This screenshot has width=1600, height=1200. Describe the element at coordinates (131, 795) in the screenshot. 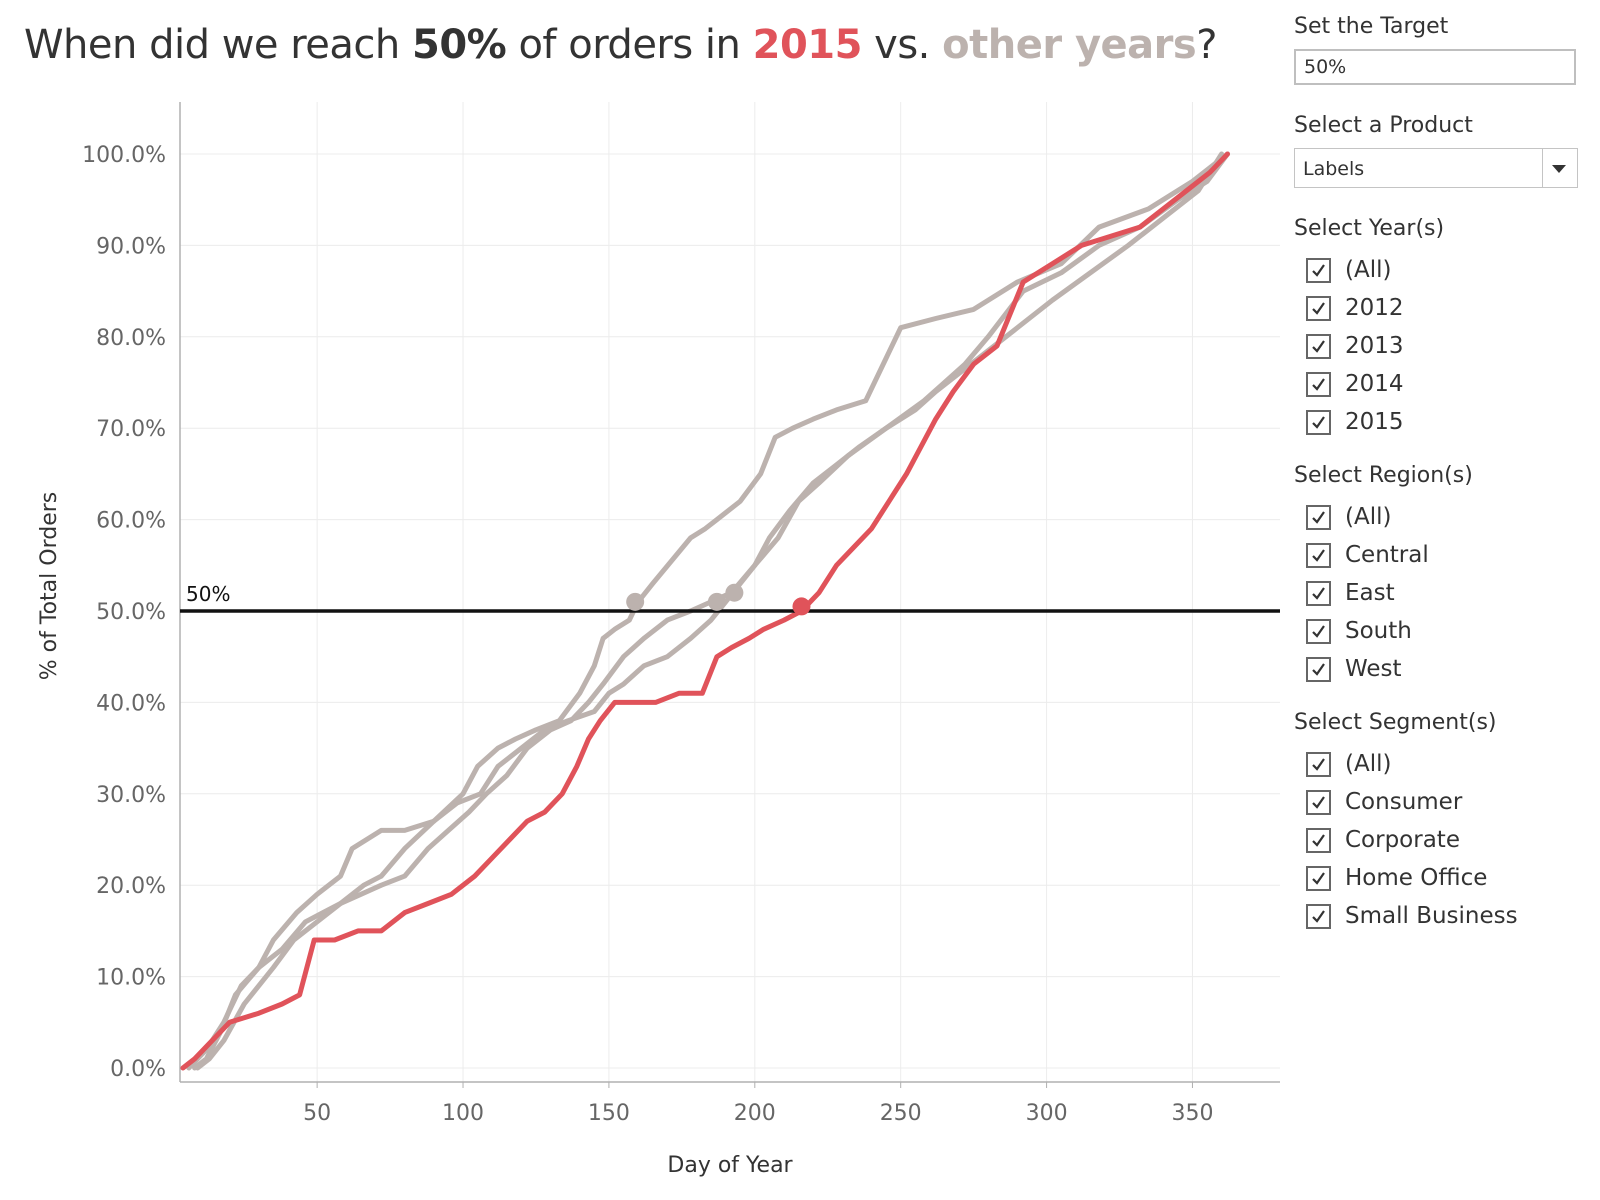

I see `y-tick-label: 30.0%` at that location.